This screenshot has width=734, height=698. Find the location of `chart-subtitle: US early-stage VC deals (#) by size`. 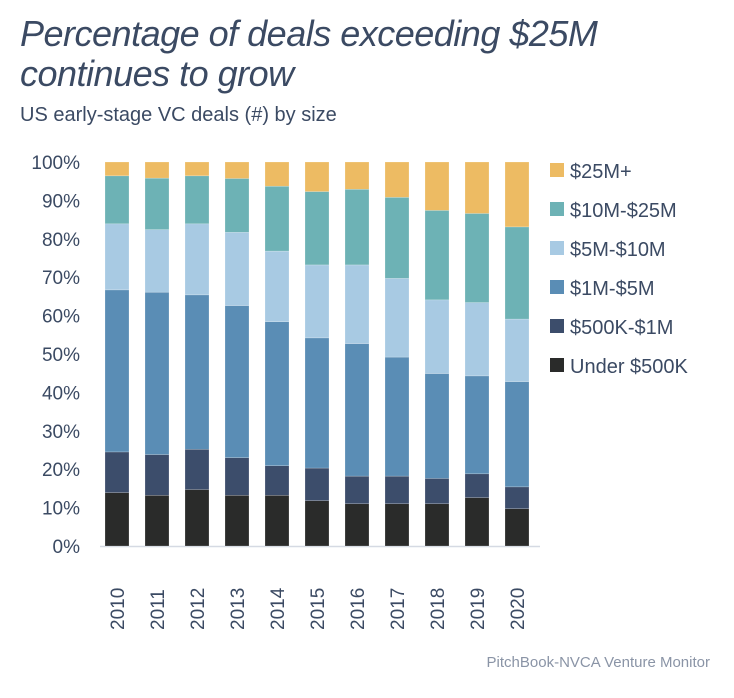

chart-subtitle: US early-stage VC deals (#) by size is located at coordinates (178, 115).